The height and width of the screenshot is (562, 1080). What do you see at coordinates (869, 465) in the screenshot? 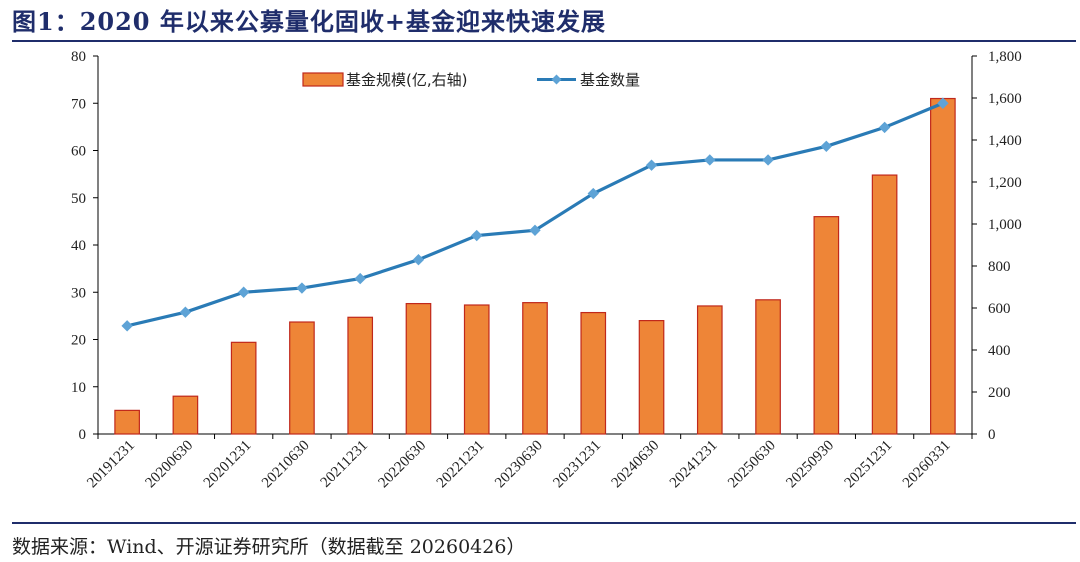
I see `x-tick-label: 20251231` at bounding box center [869, 465].